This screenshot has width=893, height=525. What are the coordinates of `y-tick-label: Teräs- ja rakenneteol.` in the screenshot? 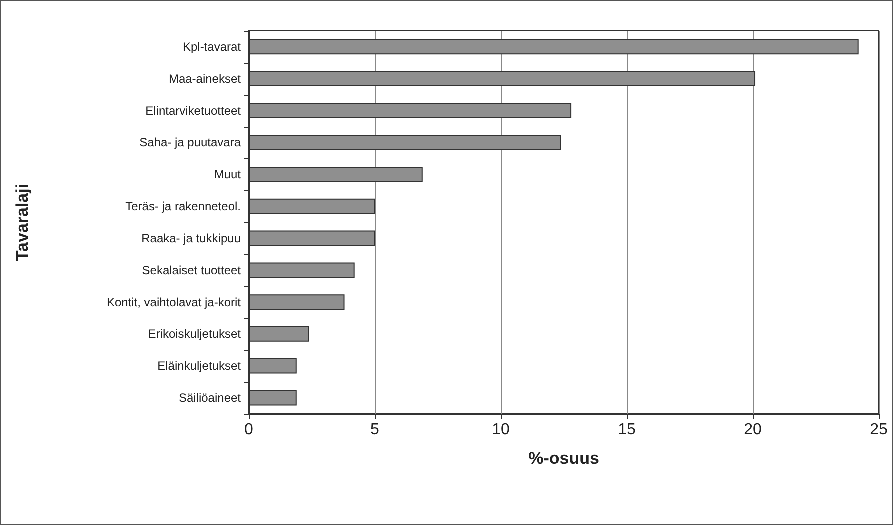 It's located at (183, 207).